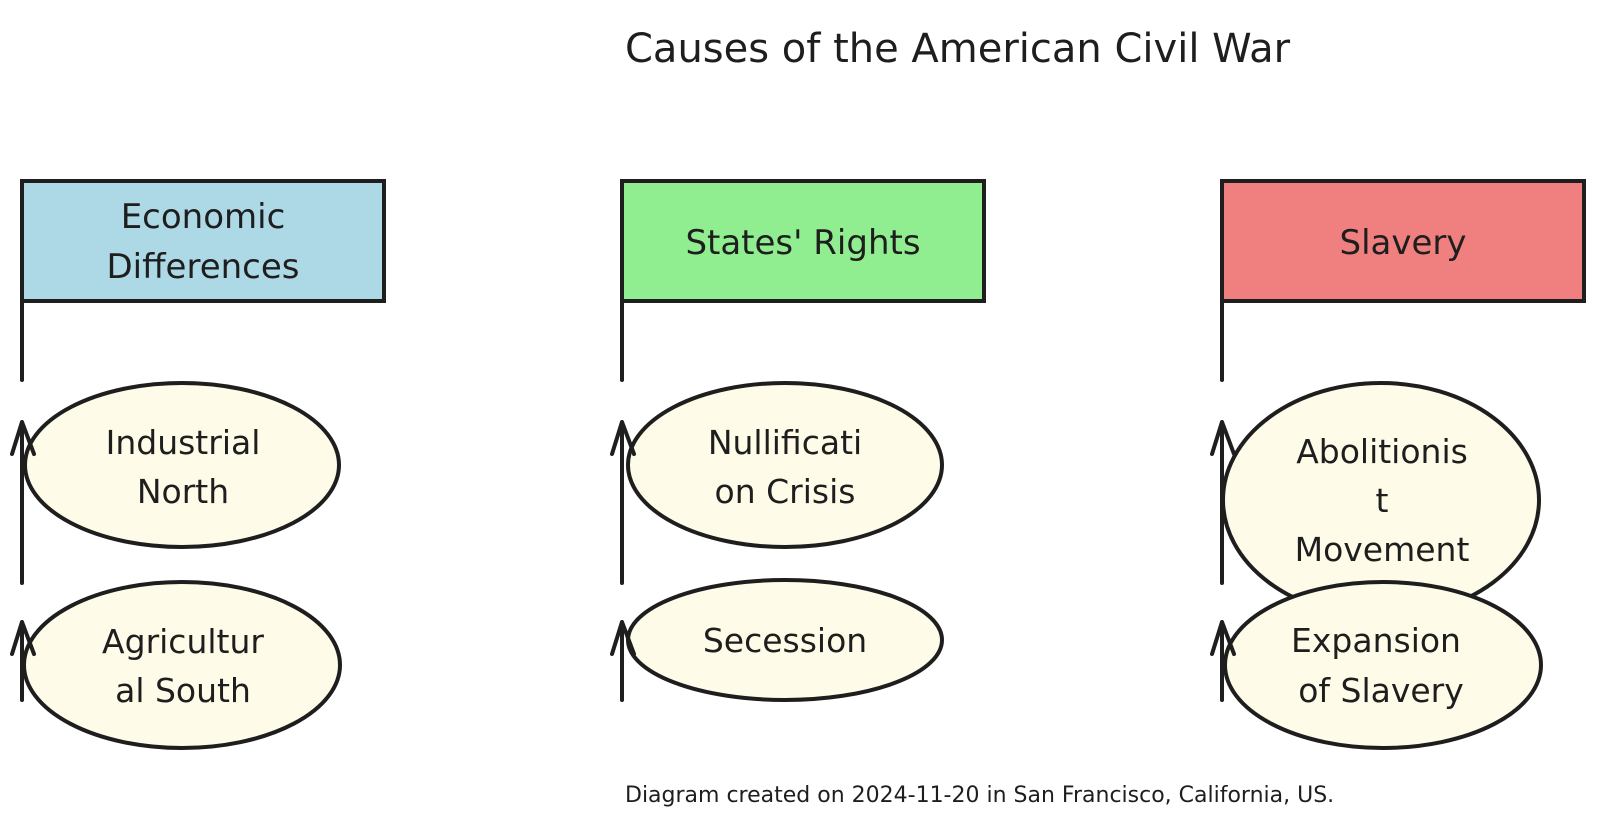 Image resolution: width=1602 pixels, height=835 pixels. What do you see at coordinates (183, 690) in the screenshot?
I see `node-agricultural-south-line-2: al South` at bounding box center [183, 690].